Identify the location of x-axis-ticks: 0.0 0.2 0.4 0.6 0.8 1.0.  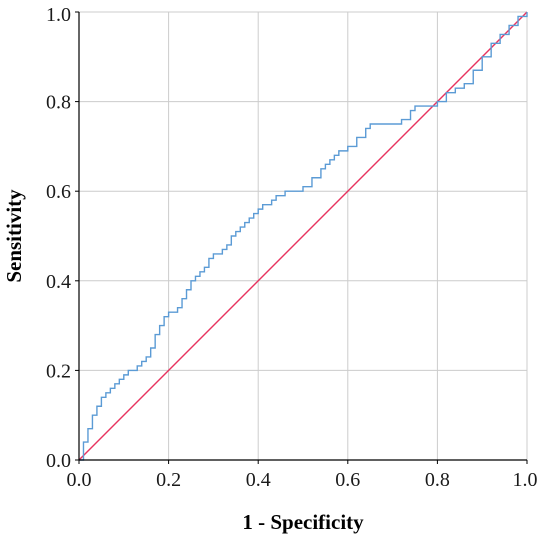
(302, 475).